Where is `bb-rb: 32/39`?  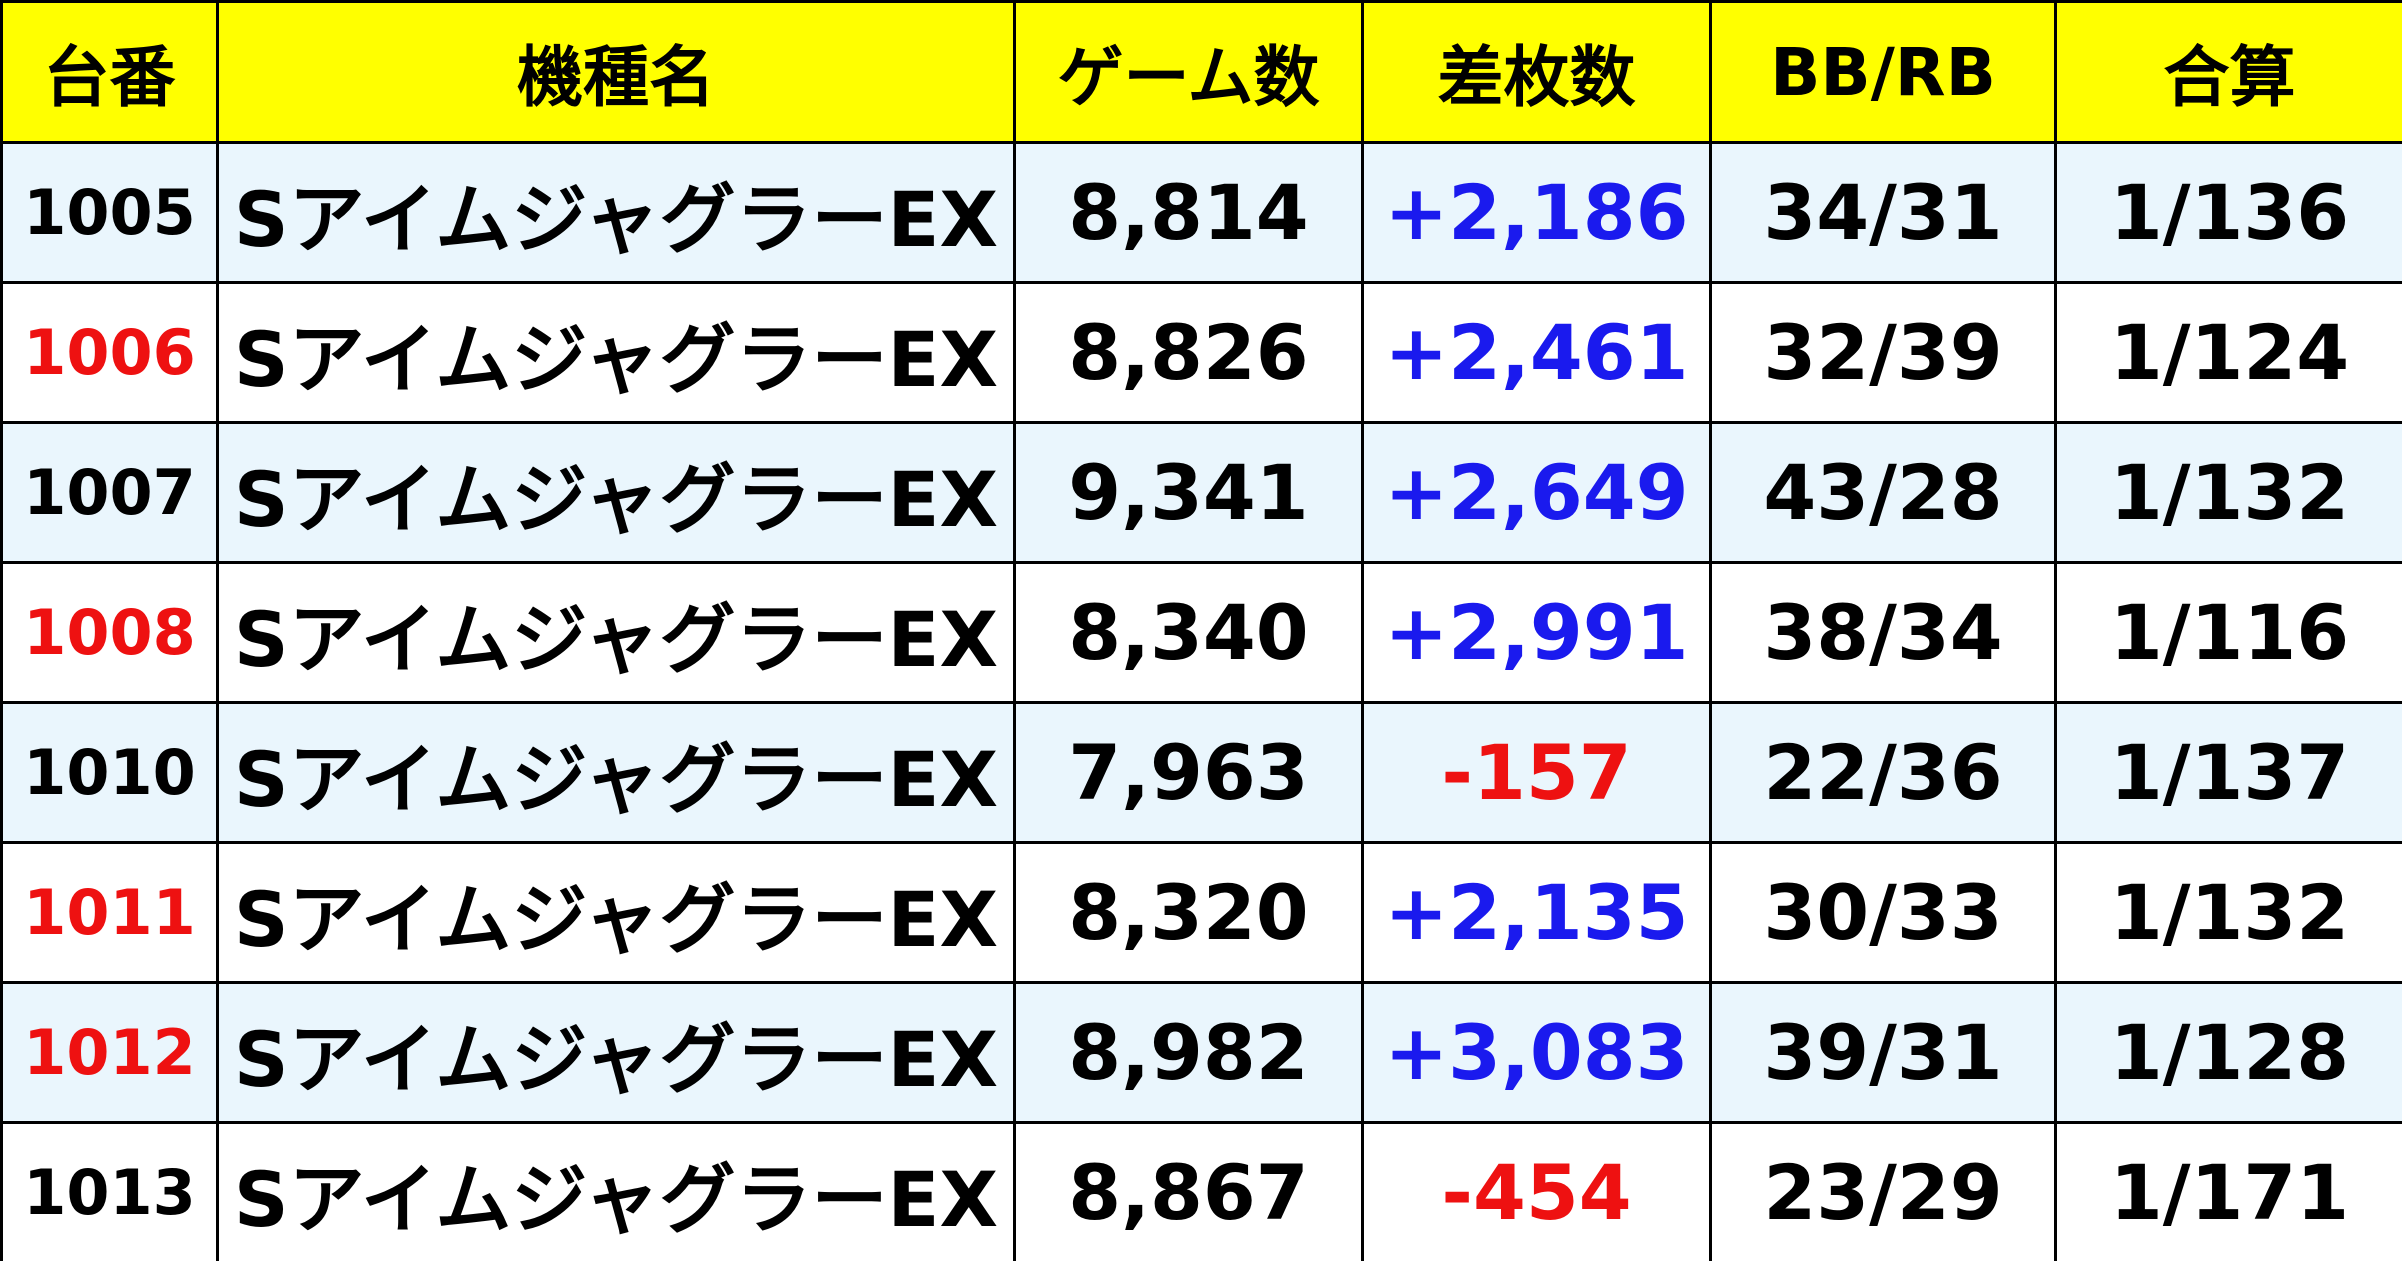
bb-rb: 32/39 is located at coordinates (1883, 352).